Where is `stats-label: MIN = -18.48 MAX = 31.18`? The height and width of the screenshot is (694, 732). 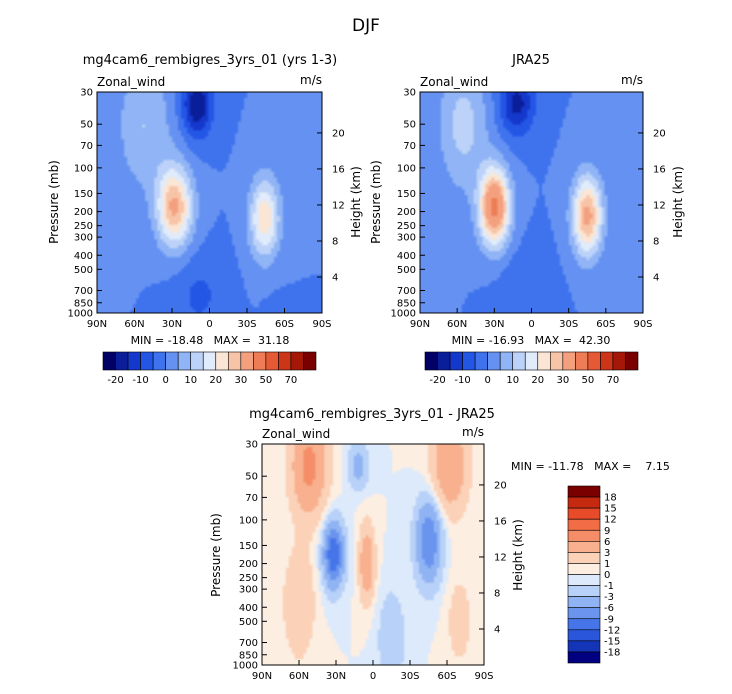
stats-label: MIN = -18.48 MAX = 31.18 is located at coordinates (210, 340).